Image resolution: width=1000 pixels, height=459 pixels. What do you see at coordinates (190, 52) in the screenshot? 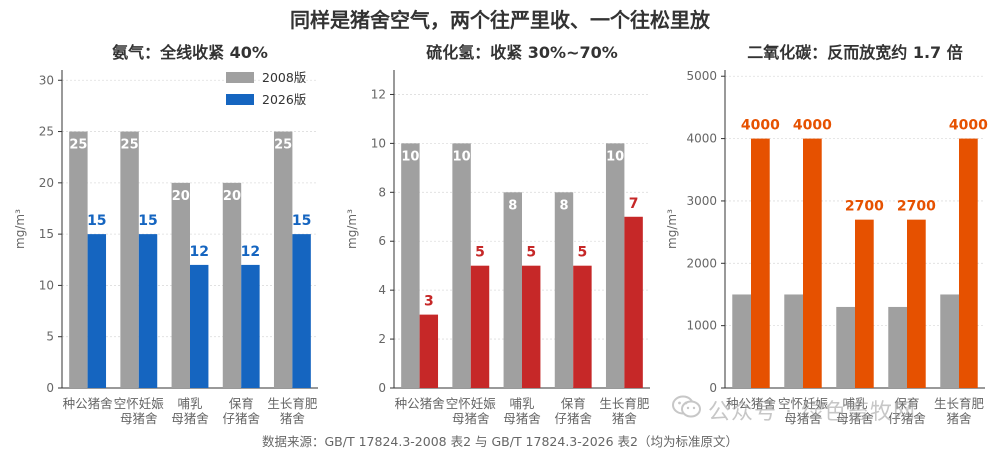
I see `chart-title: 氨气：全线收紧 40%` at bounding box center [190, 52].